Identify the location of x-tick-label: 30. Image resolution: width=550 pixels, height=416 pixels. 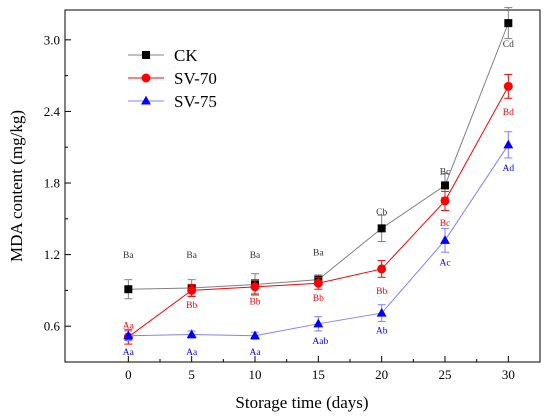
(508, 374).